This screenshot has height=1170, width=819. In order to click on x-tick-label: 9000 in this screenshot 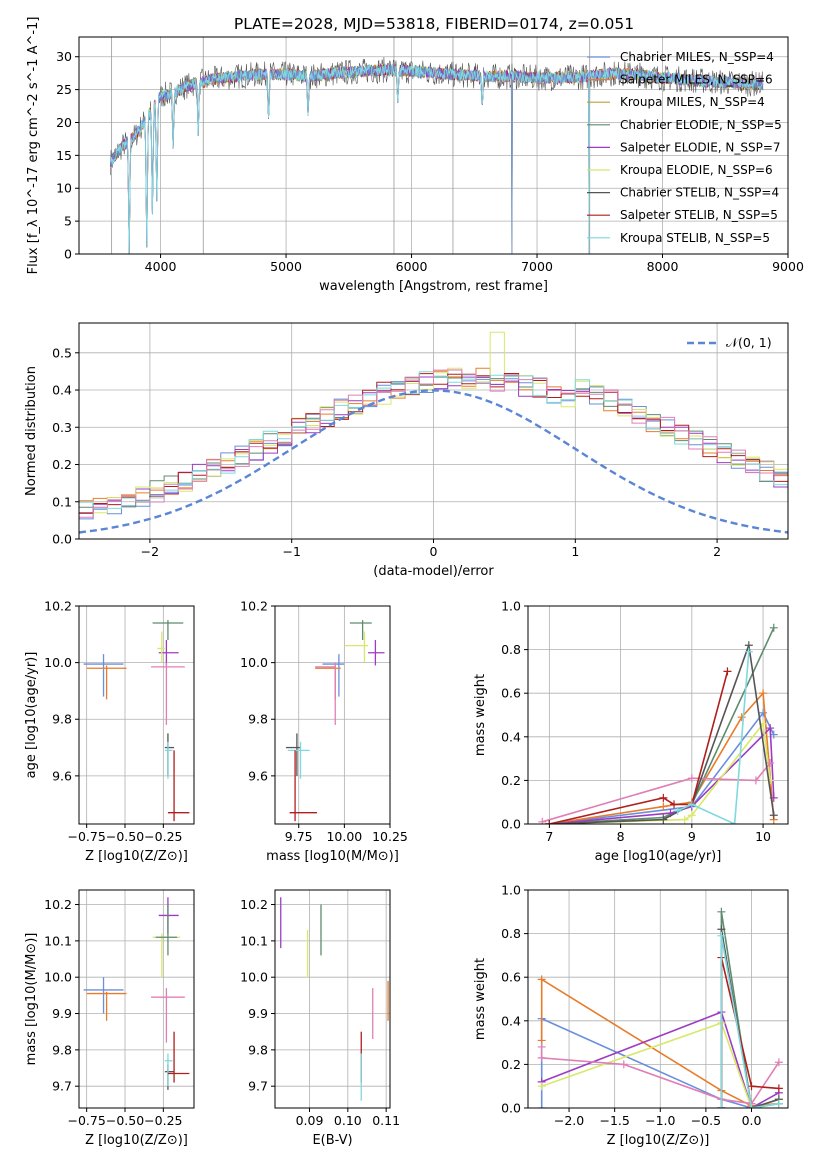, I will do `click(788, 266)`.